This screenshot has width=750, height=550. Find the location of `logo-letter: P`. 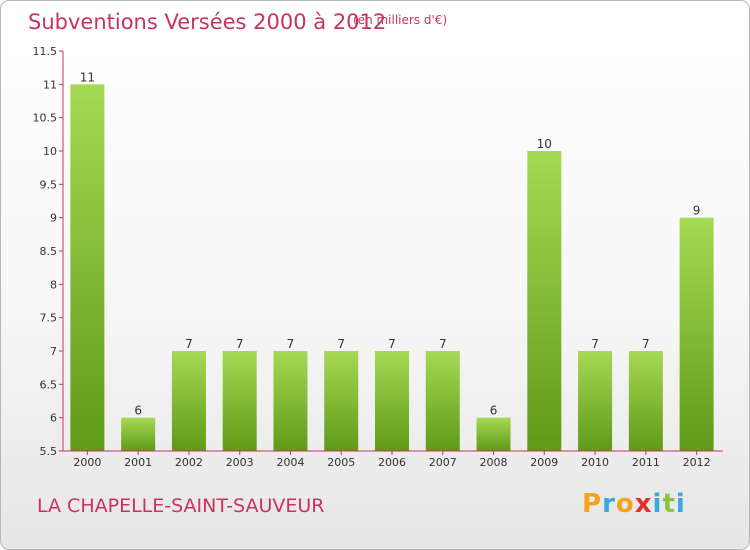

logo-letter: P is located at coordinates (592, 504).